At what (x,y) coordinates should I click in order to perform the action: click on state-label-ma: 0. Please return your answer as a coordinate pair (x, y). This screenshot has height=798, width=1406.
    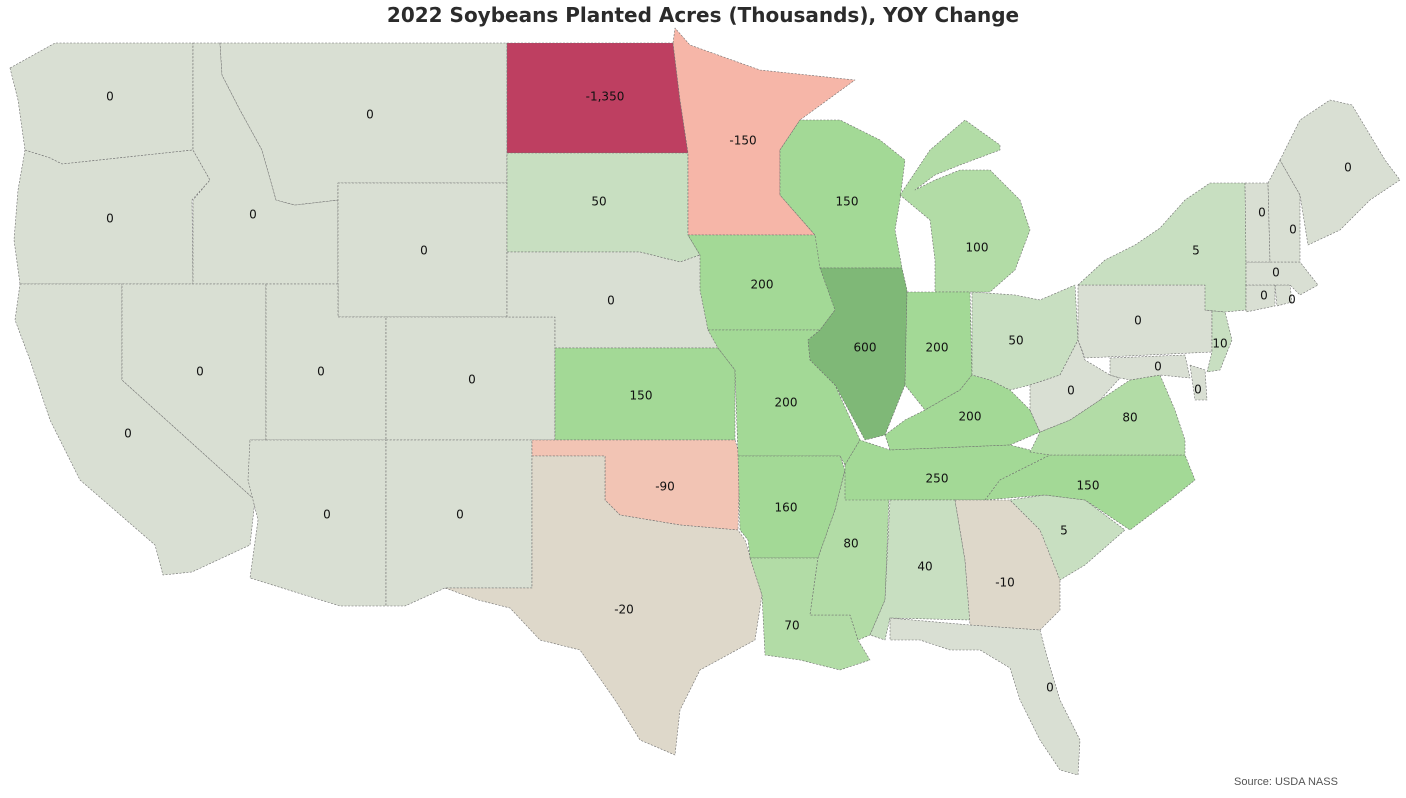
    Looking at the image, I should click on (1276, 273).